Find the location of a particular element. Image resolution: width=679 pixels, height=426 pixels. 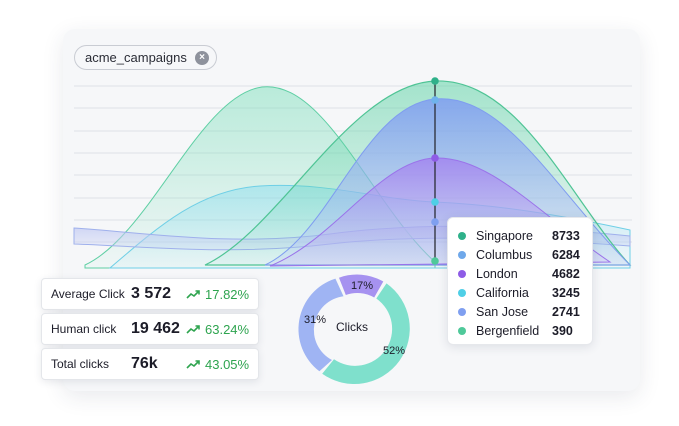

tooltip-row-value: 390 is located at coordinates (562, 330).